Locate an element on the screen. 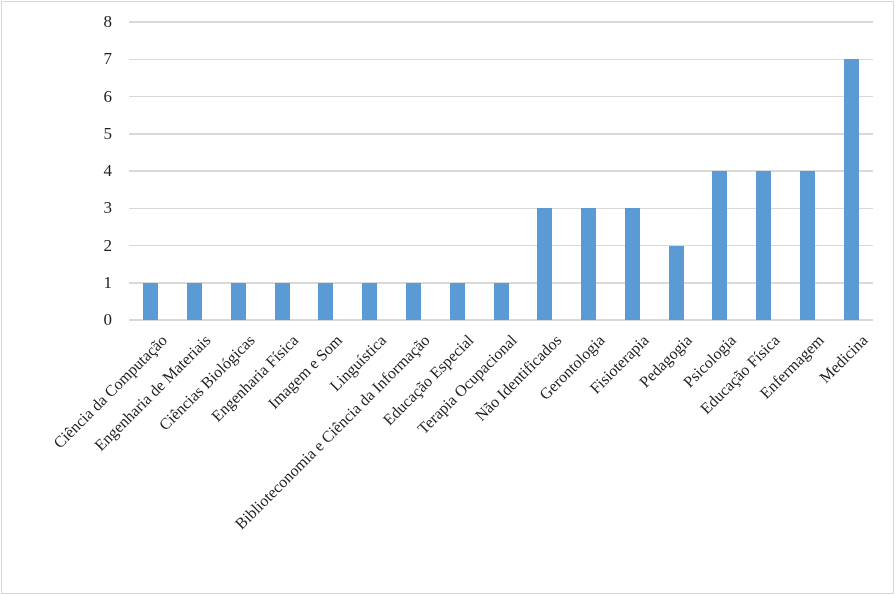 The image size is (895, 595). y-axis-tick-label: 0 is located at coordinates (108, 319).